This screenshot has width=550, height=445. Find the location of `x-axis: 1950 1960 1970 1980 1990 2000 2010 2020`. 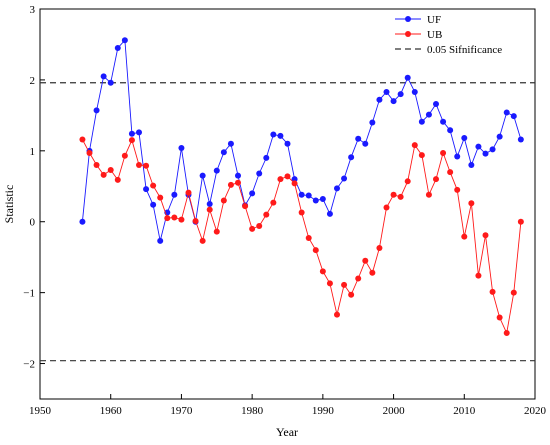

x-axis: 1950 1960 1970 1980 1990 2000 2010 2020 is located at coordinates (288, 405).